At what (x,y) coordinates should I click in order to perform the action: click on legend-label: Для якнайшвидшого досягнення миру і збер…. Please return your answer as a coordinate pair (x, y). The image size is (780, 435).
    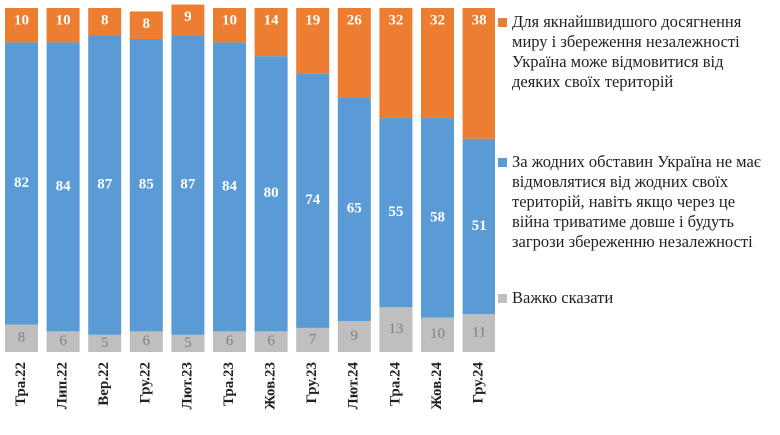
    Looking at the image, I should click on (627, 51).